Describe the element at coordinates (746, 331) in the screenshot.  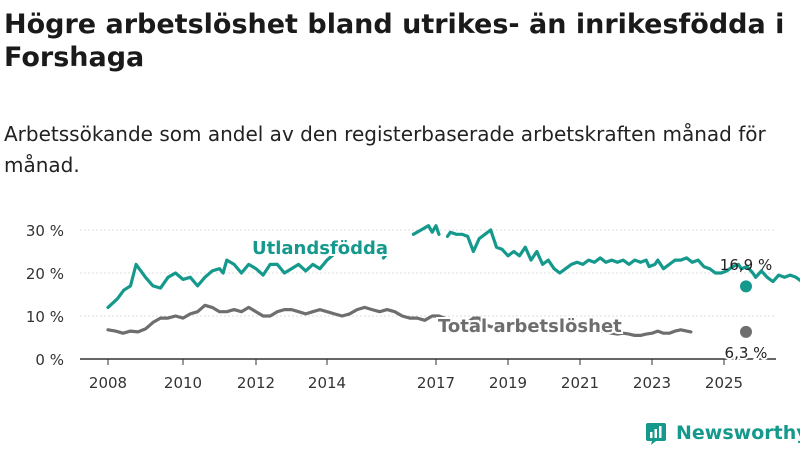
I see `total-end-point` at that location.